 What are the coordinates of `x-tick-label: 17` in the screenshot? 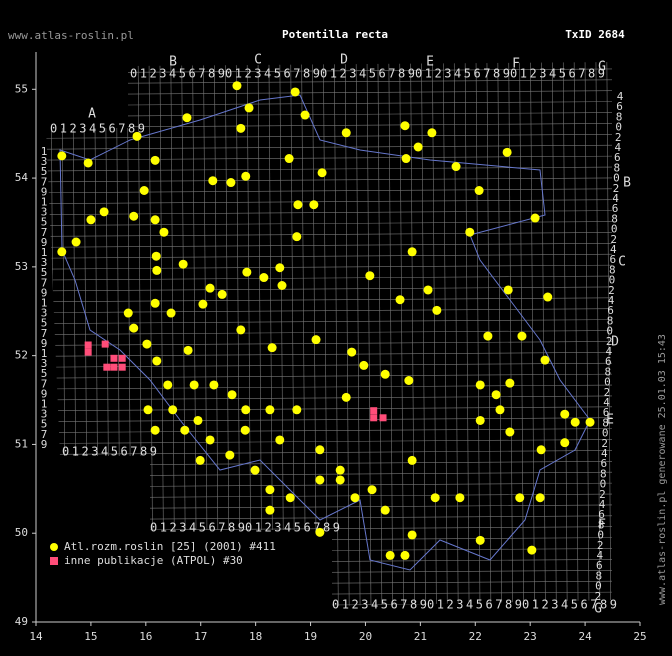 It's located at (200, 636).